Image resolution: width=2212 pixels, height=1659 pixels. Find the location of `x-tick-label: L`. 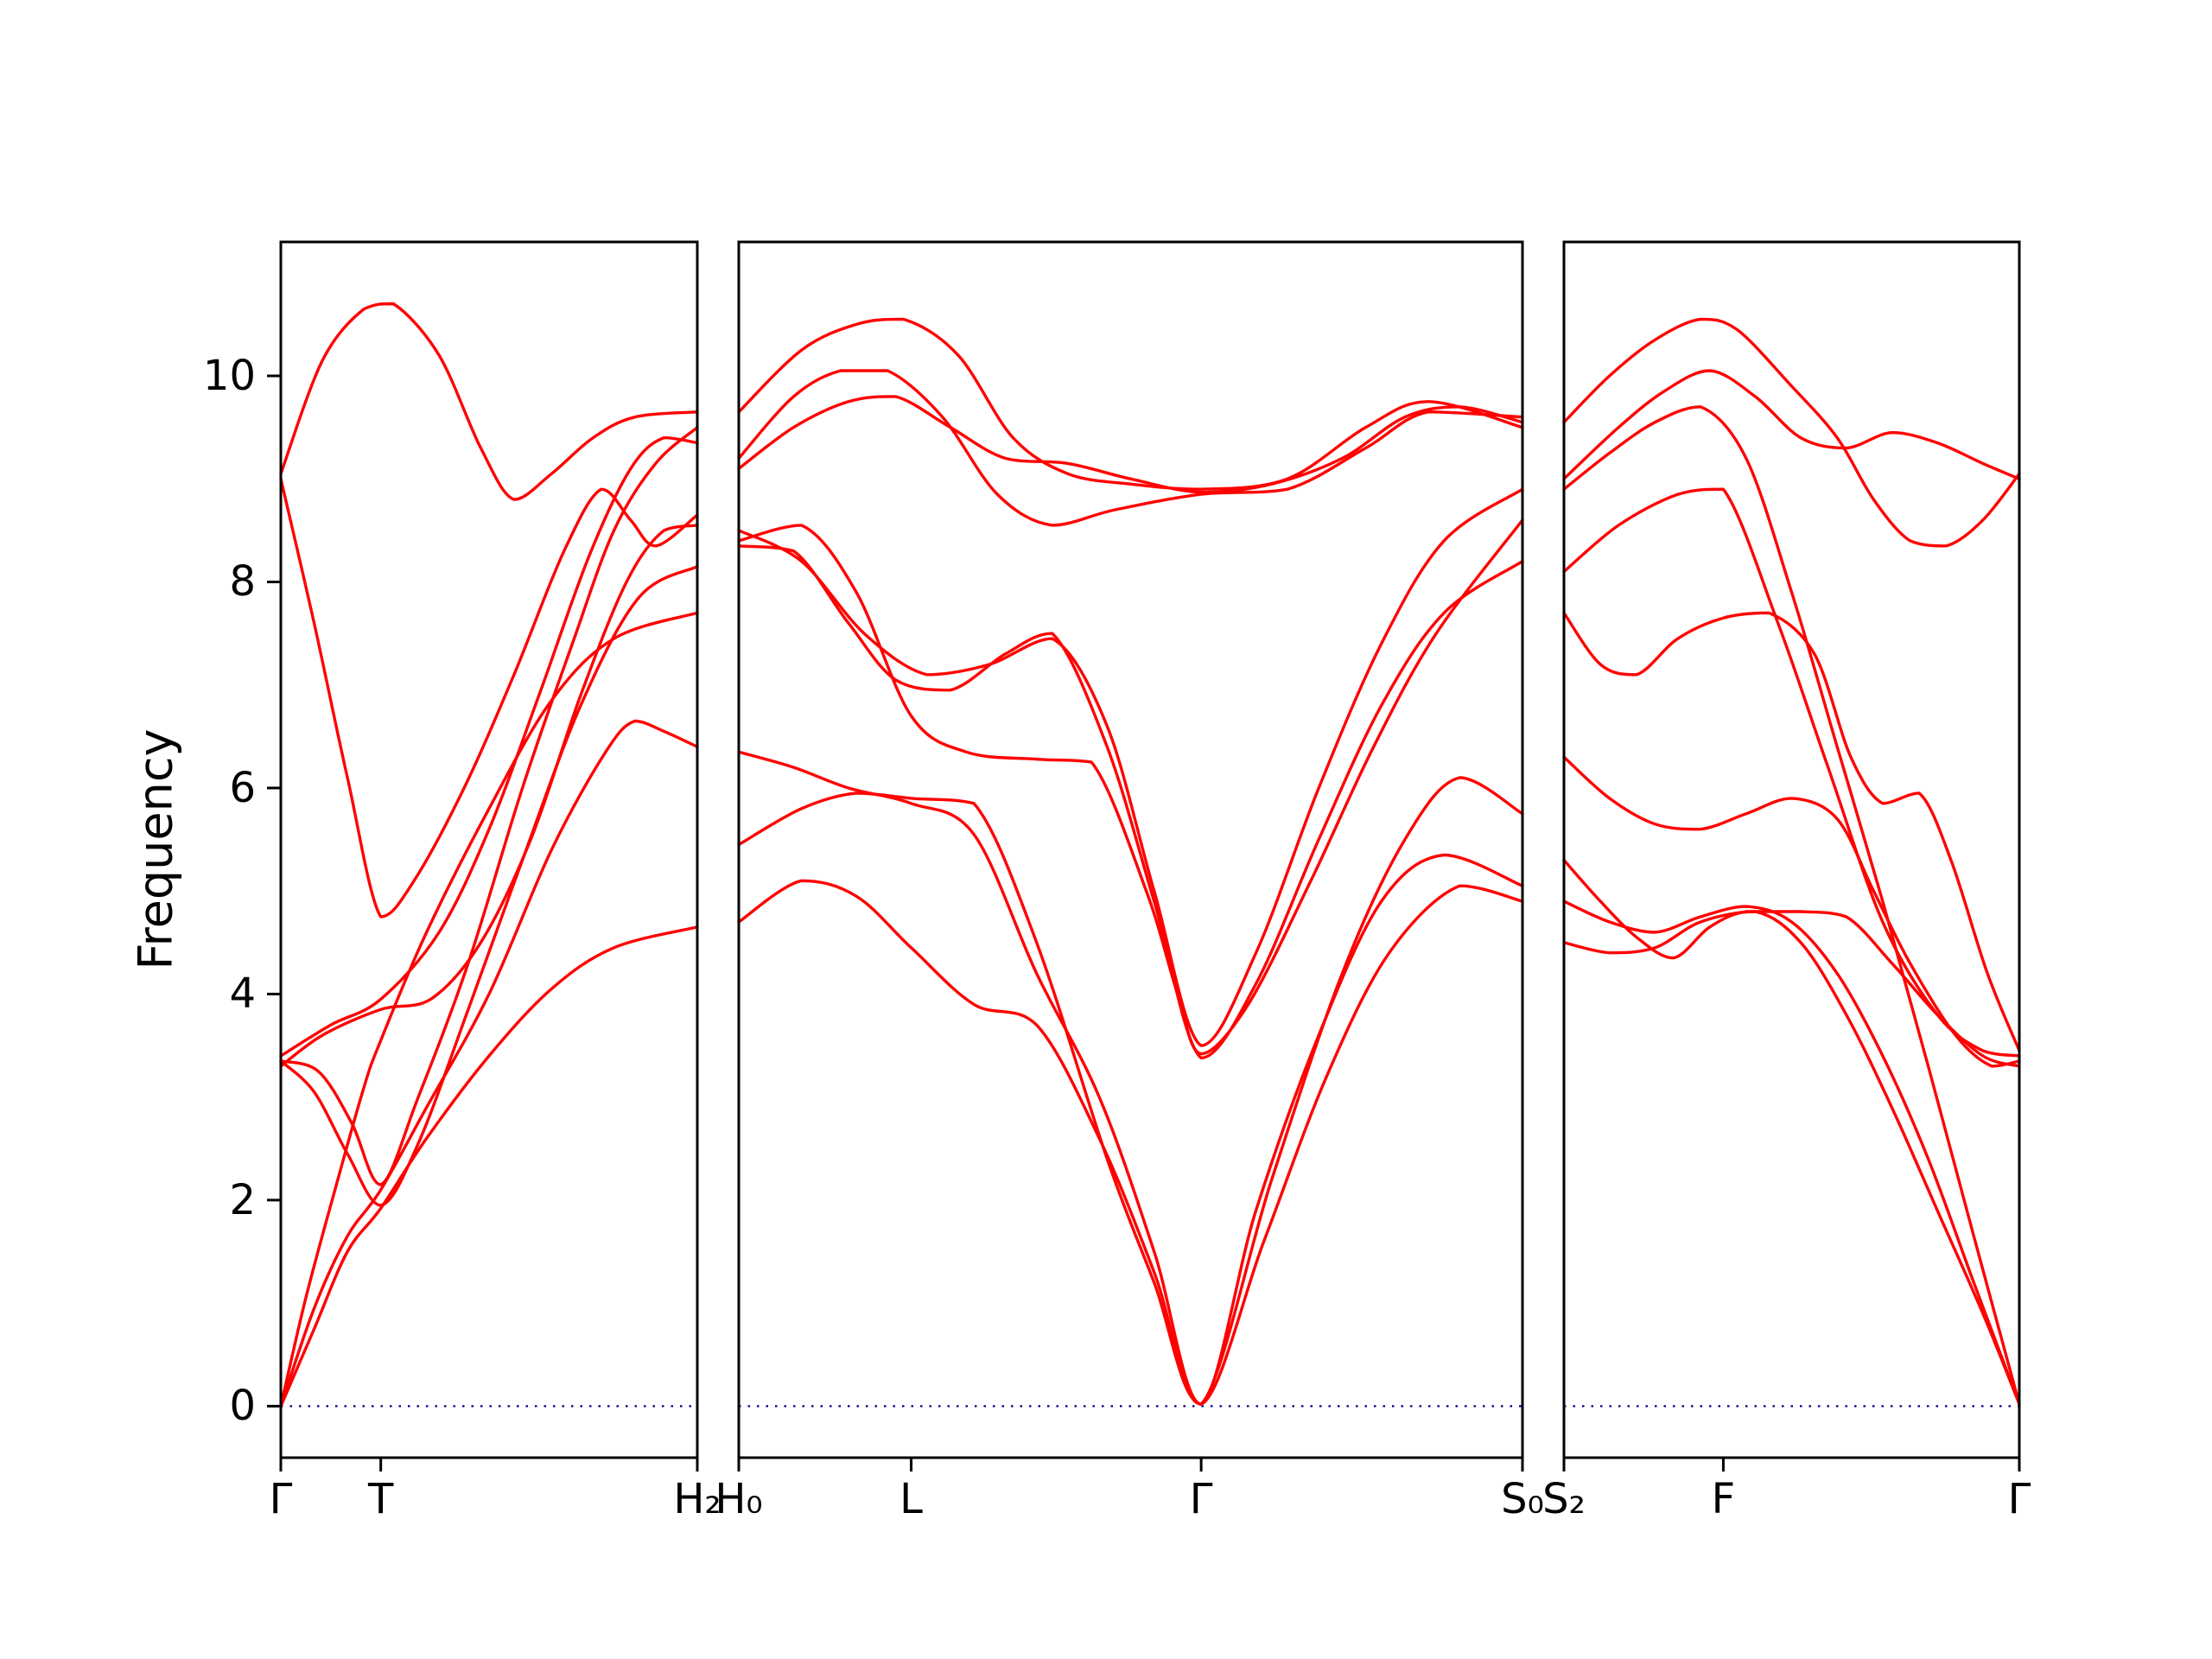

x-tick-label: L is located at coordinates (911, 1499).